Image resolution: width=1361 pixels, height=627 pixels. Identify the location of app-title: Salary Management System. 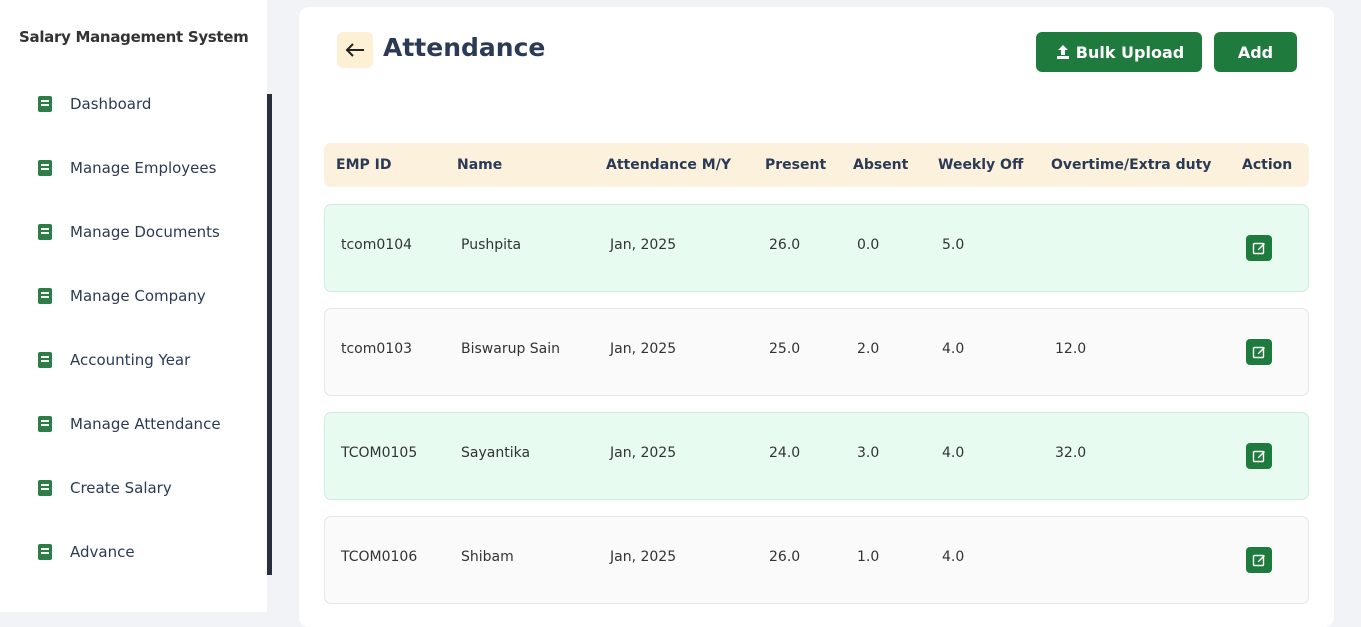
(134, 37).